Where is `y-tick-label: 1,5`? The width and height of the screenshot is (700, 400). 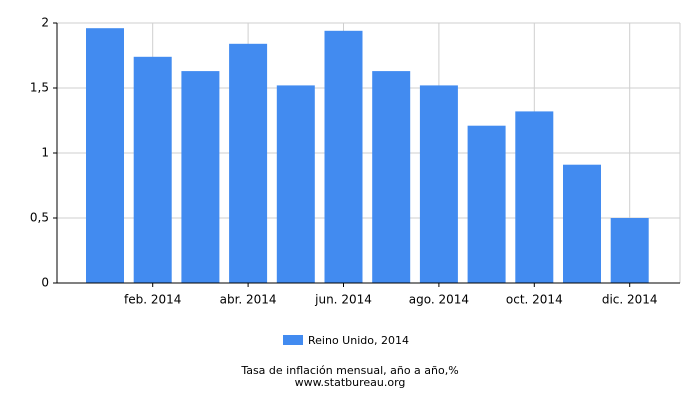 y-tick-label: 1,5 is located at coordinates (39, 88).